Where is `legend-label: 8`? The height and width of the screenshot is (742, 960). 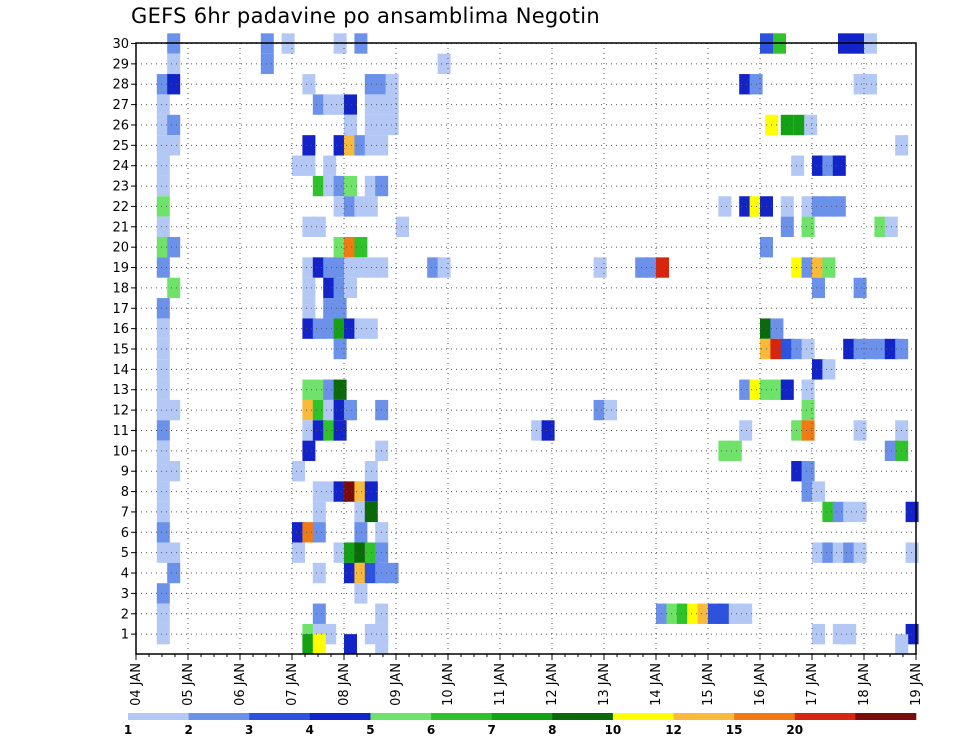
legend-label: 8 is located at coordinates (552, 730).